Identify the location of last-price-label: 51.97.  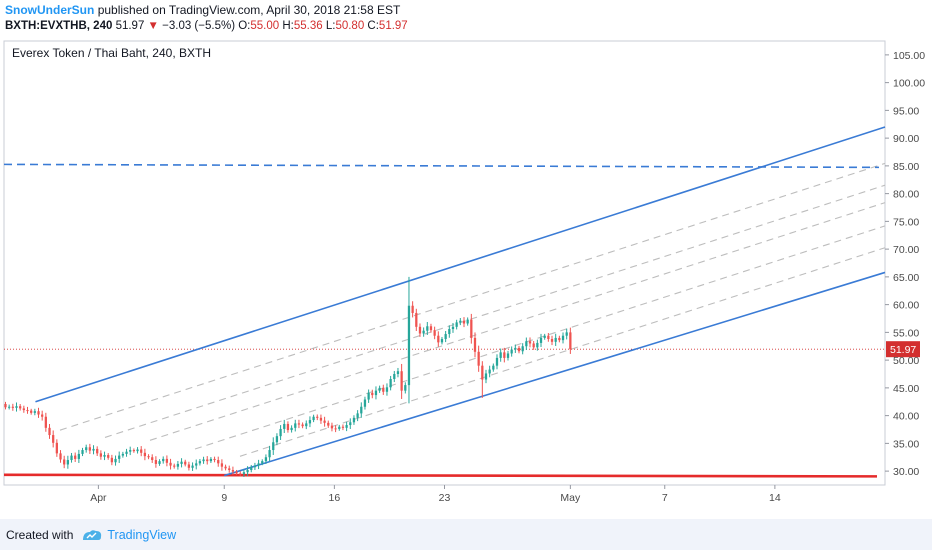
(903, 350).